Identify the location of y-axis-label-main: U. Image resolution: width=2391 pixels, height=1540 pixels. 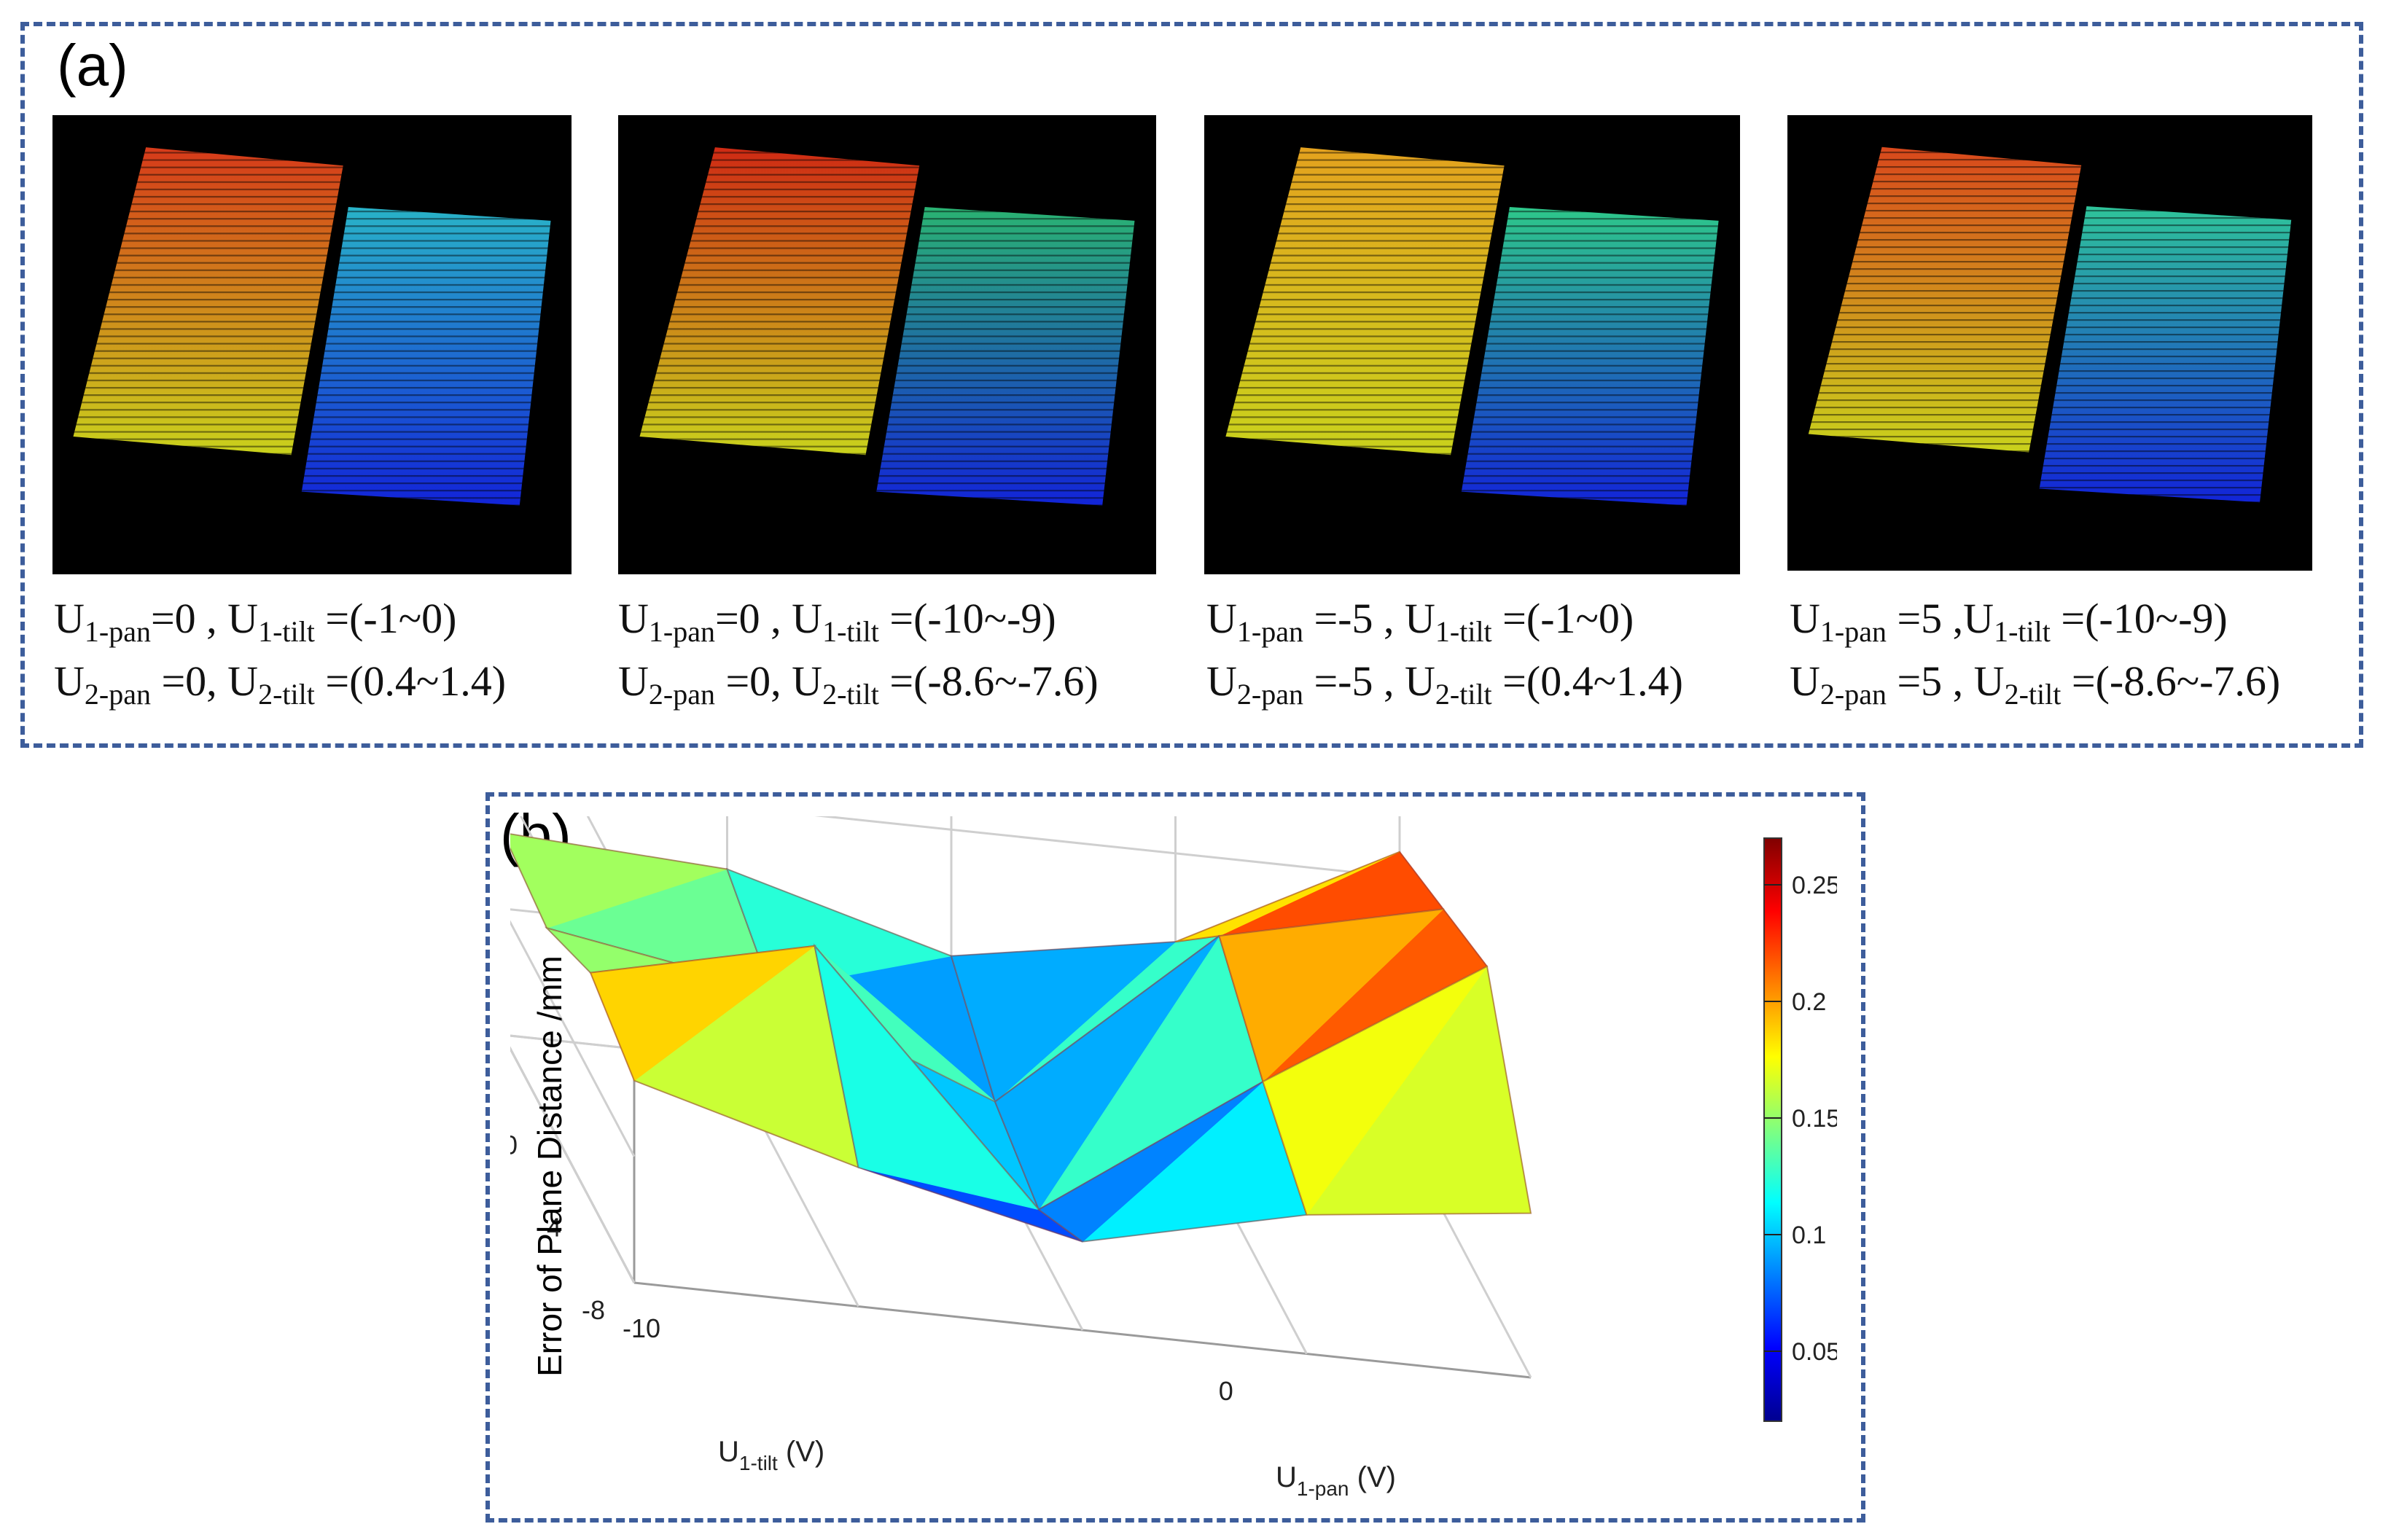
(729, 1452).